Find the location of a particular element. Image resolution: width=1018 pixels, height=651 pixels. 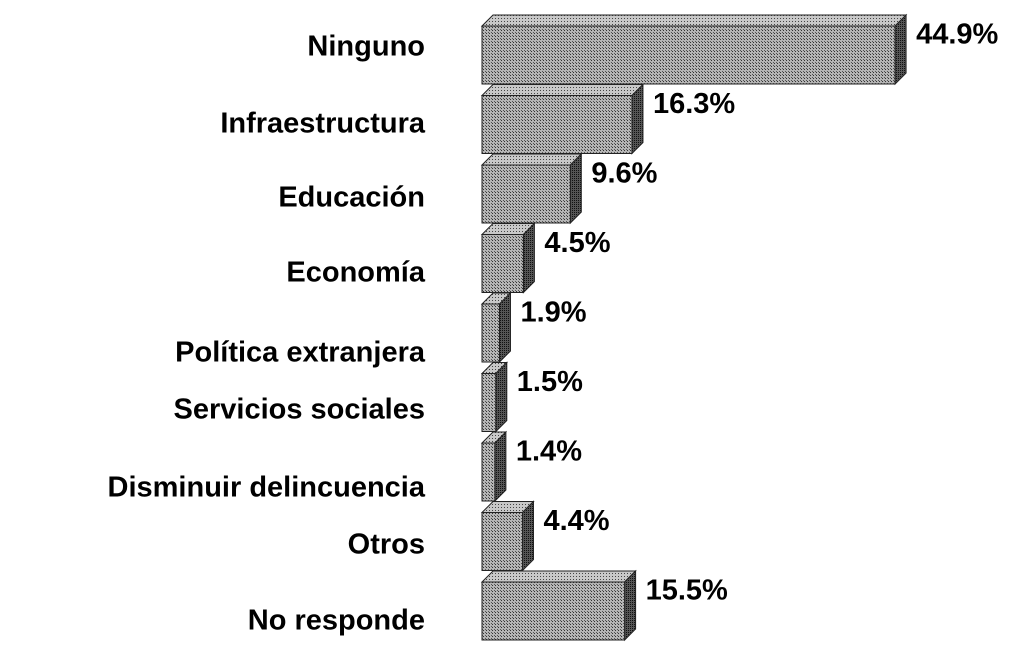

category-label: Disminuir delincuencia is located at coordinates (267, 488).